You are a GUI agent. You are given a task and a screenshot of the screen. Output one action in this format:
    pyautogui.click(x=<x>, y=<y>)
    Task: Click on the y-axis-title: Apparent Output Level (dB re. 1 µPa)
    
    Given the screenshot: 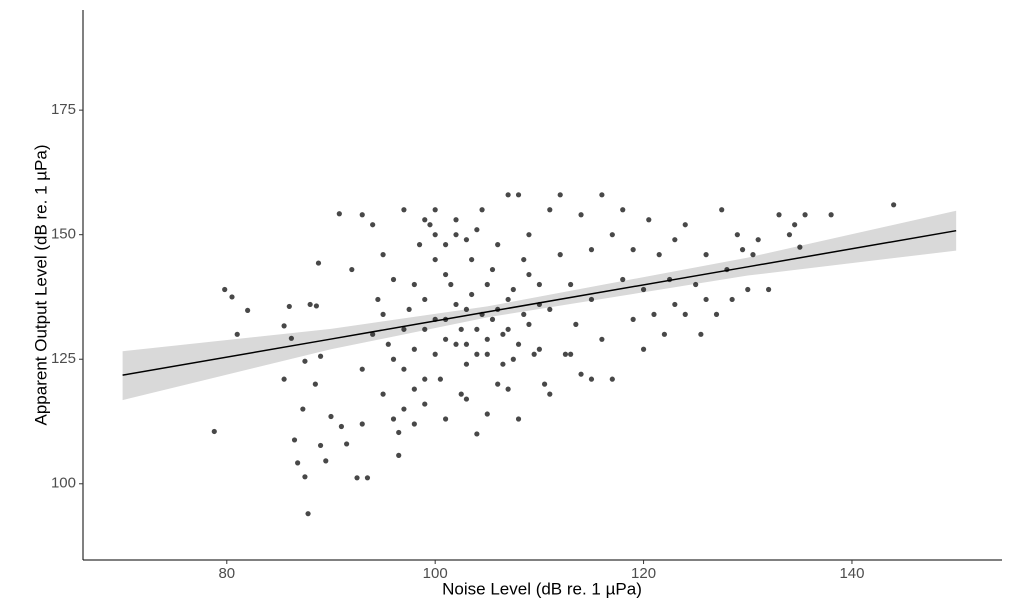 What is the action you would take?
    pyautogui.click(x=40, y=284)
    